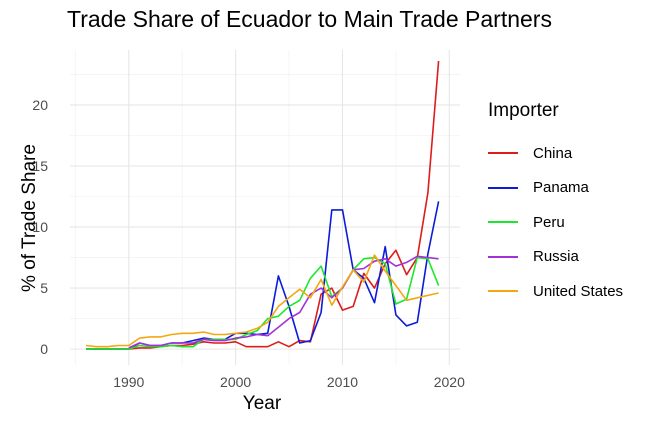 The width and height of the screenshot is (664, 427). Describe the element at coordinates (29, 218) in the screenshot. I see `y-axis-label: % of Trade Share` at that location.